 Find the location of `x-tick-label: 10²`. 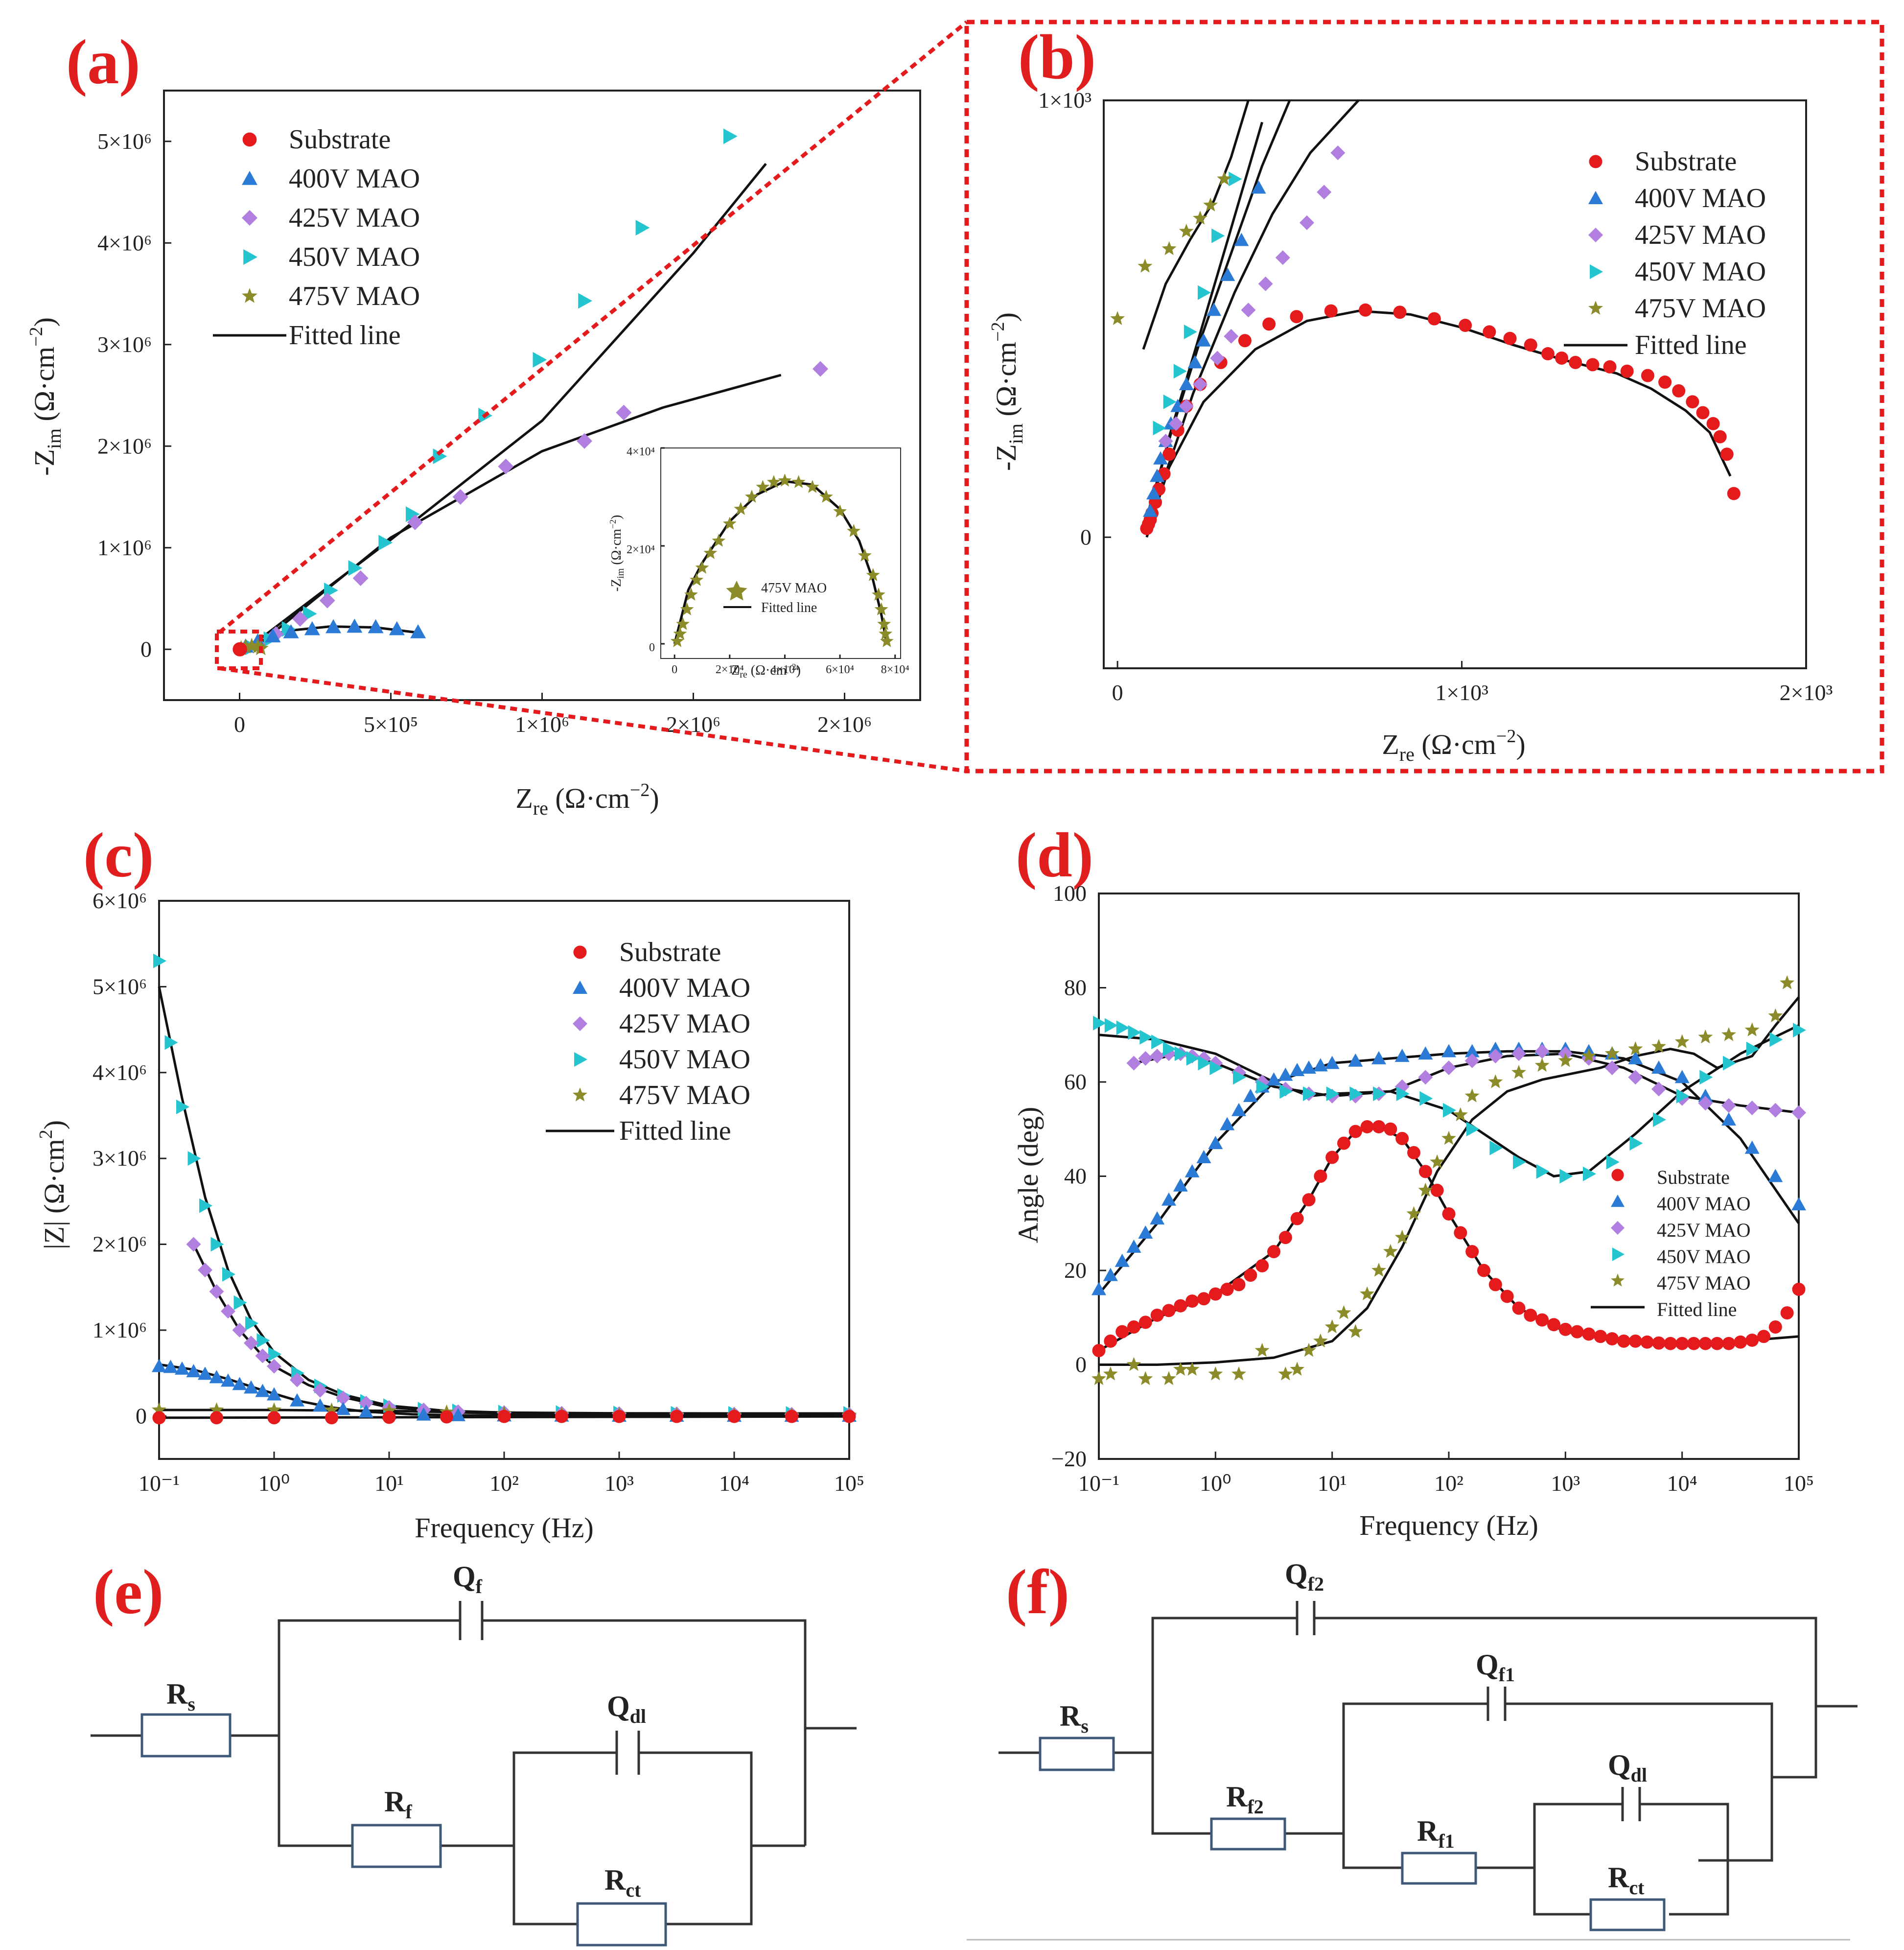

x-tick-label: 10² is located at coordinates (1448, 1483).